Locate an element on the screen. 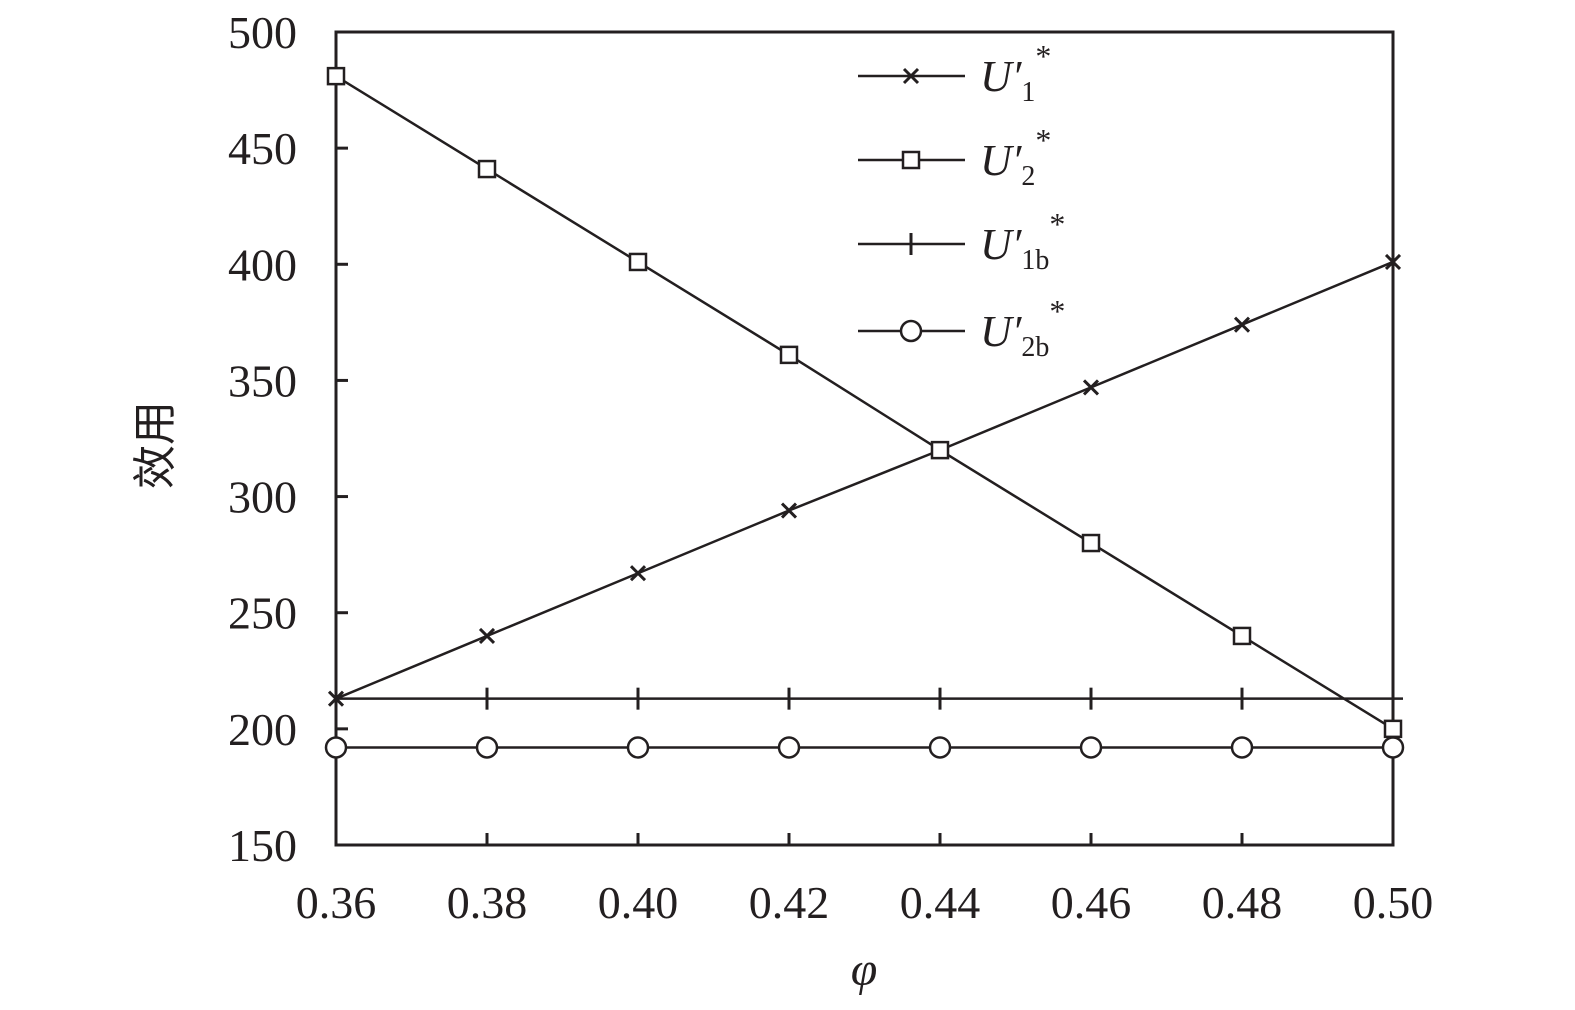  y-tick-label: 500 is located at coordinates (262, 32).